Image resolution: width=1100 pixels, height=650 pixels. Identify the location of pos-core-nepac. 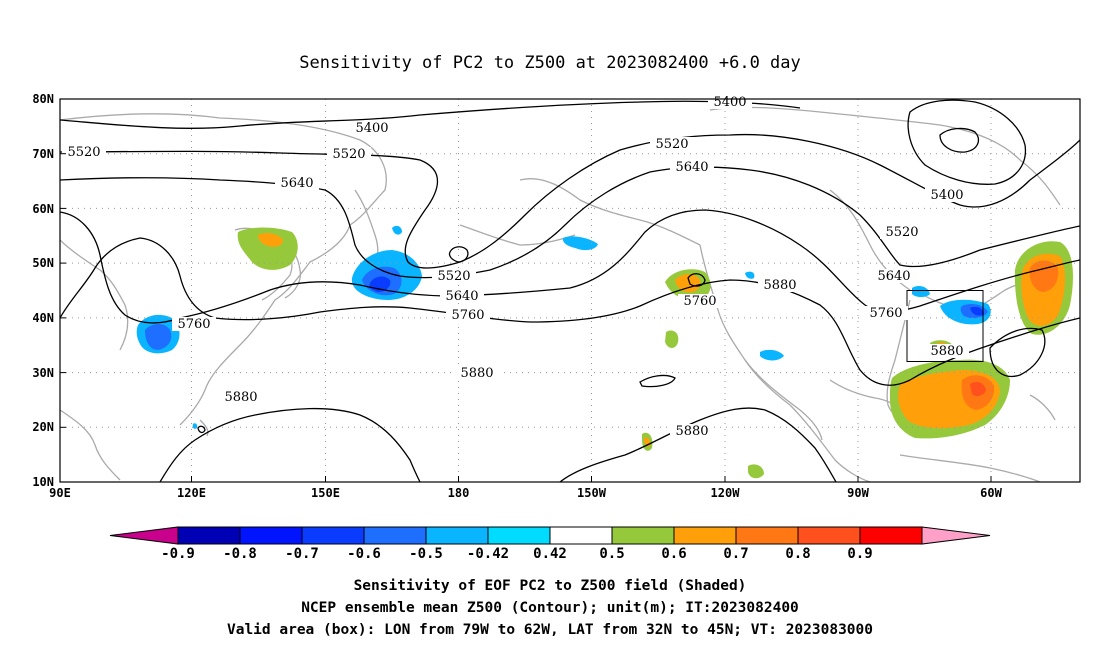
(688, 283).